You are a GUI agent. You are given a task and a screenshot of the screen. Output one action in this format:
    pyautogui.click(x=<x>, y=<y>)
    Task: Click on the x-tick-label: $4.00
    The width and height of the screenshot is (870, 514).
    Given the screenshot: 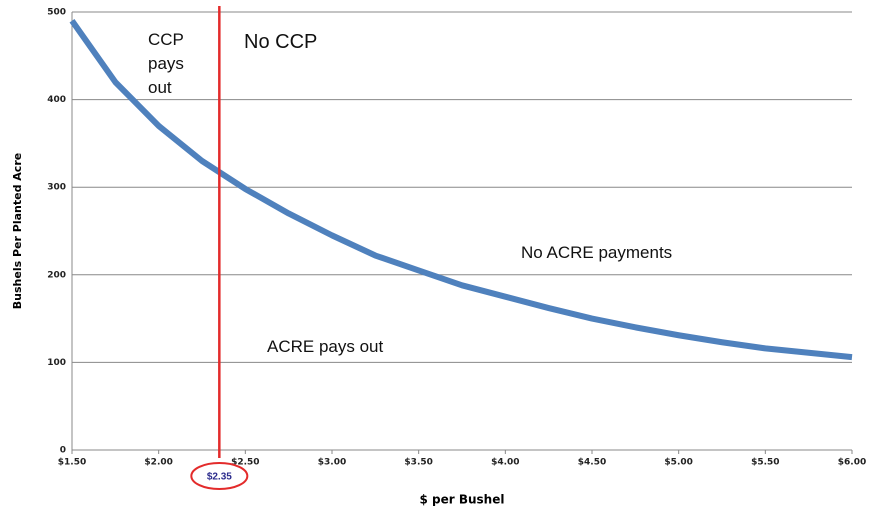 What is the action you would take?
    pyautogui.click(x=505, y=463)
    